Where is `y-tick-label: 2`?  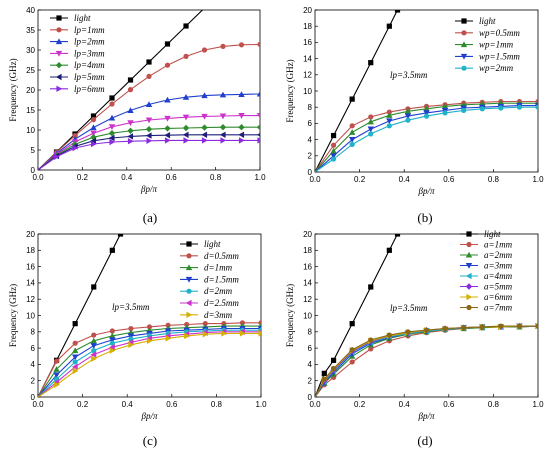
y-tick-label: 2 is located at coordinates (310, 381).